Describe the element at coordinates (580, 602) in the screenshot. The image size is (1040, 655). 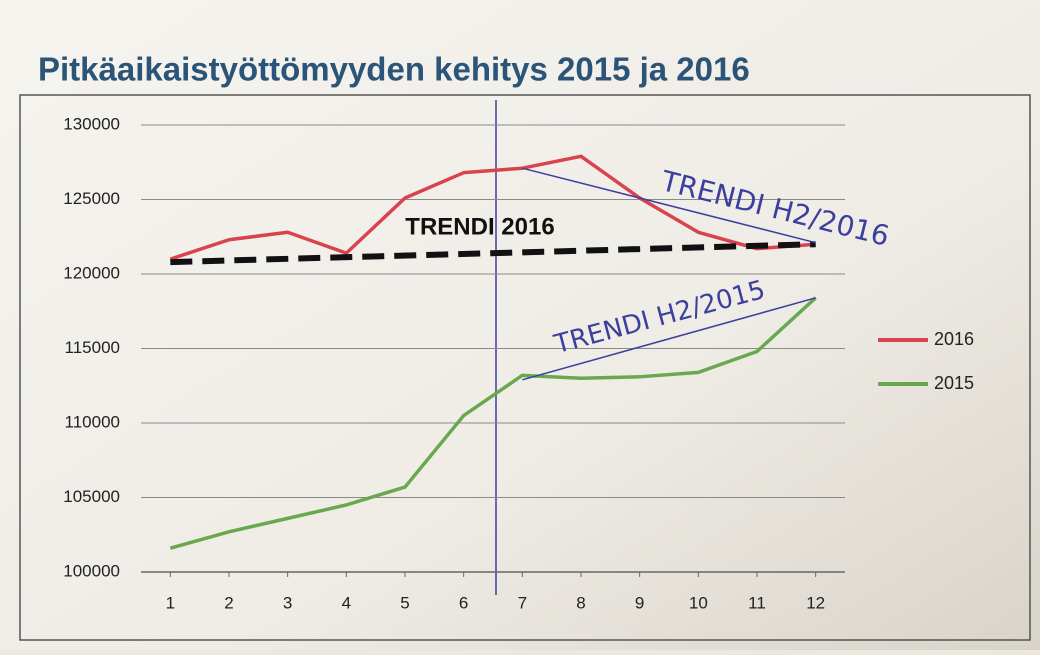
I see `x-tick-label: 8` at that location.